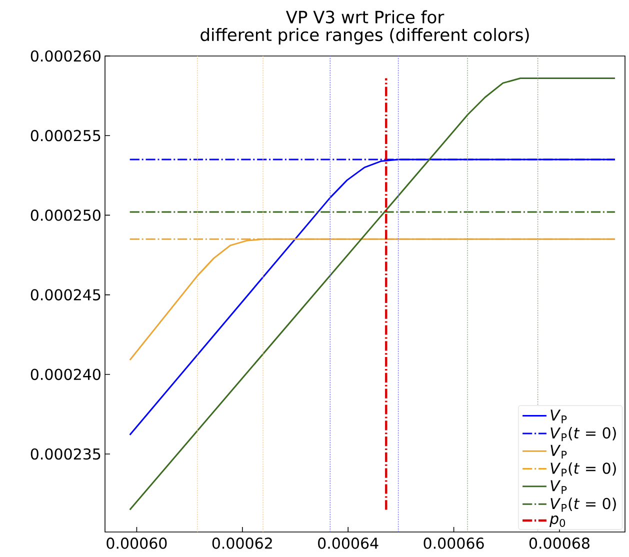  Describe the element at coordinates (364, 36) in the screenshot. I see `chart-subtitle: different price ranges (different colors)` at that location.